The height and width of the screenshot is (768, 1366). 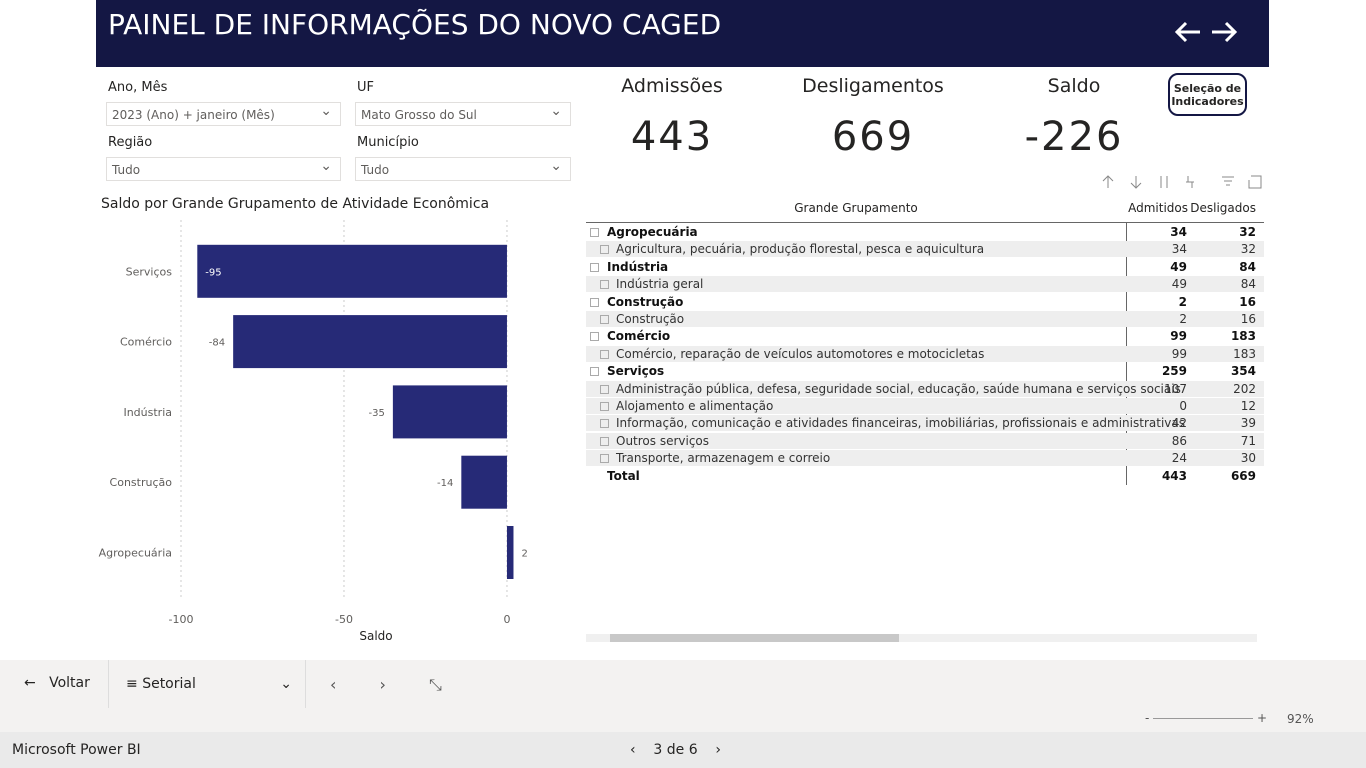 What do you see at coordinates (463, 114) in the screenshot?
I see `filter-dropdown: Mato Grosso do Sul ⌄` at bounding box center [463, 114].